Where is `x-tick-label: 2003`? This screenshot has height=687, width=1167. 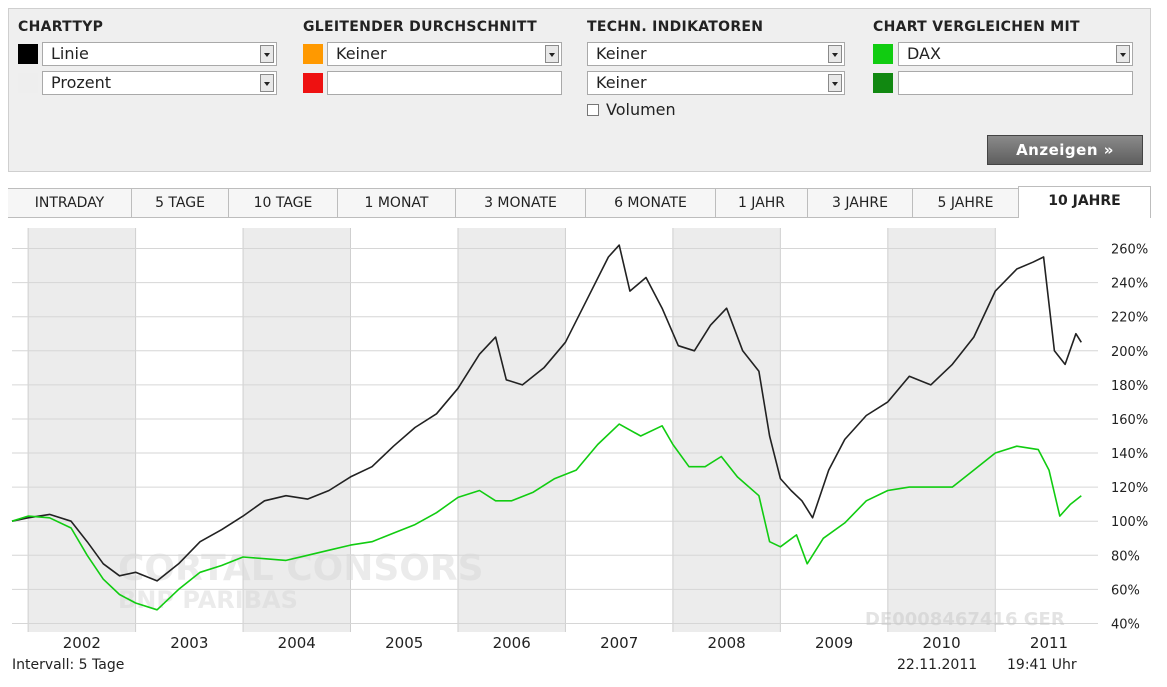 x-tick-label: 2003 is located at coordinates (189, 643).